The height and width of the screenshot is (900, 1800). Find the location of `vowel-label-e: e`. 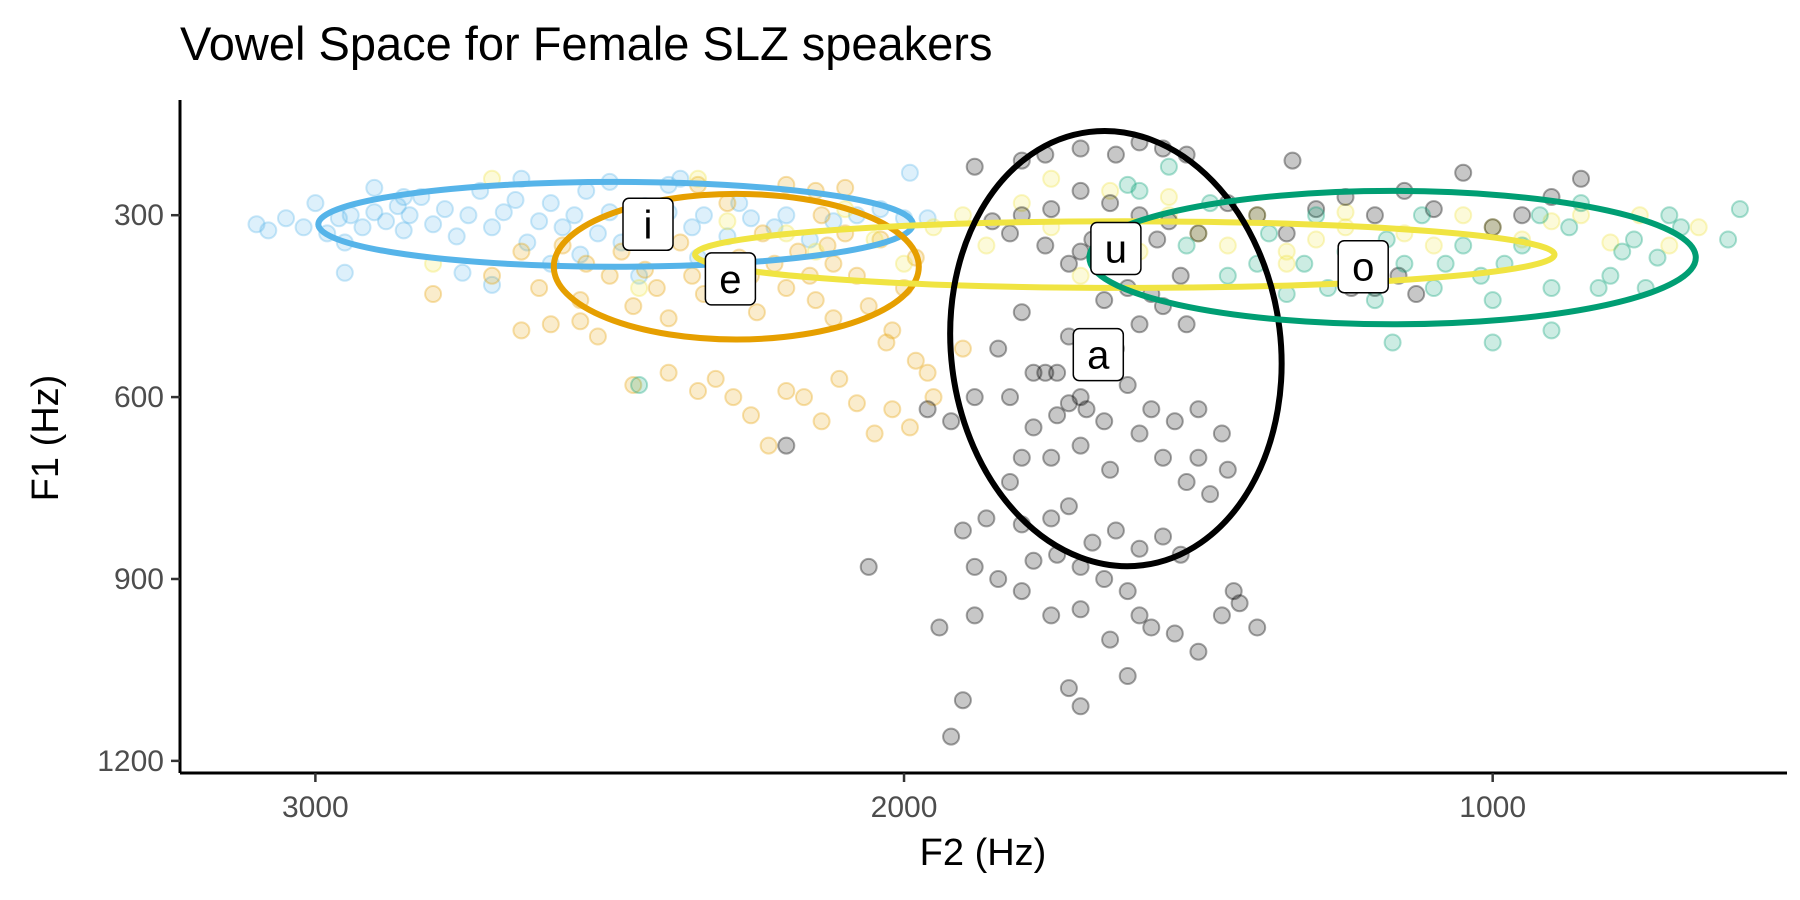

vowel-label-e: e is located at coordinates (730, 279).